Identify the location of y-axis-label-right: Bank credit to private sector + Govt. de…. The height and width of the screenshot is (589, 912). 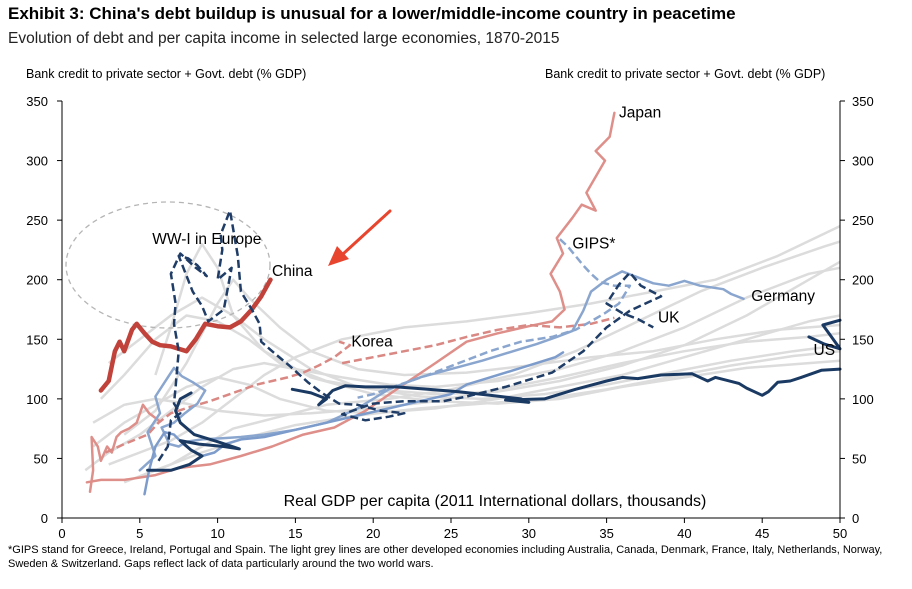
(685, 74).